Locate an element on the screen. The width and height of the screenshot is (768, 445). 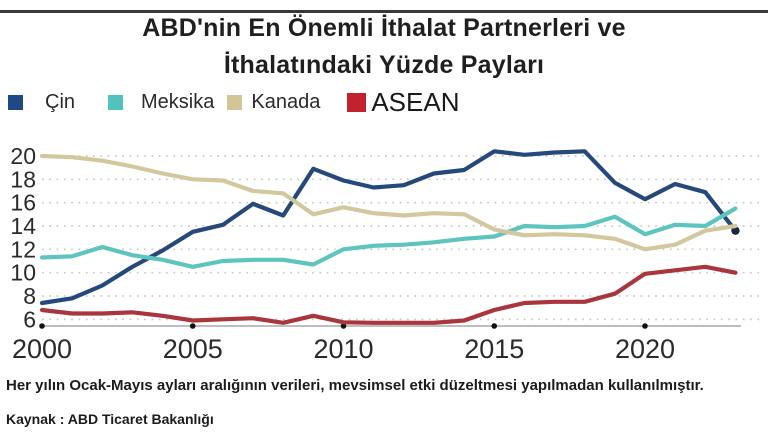
x-axis-label-2015: 2015 is located at coordinates (494, 349).